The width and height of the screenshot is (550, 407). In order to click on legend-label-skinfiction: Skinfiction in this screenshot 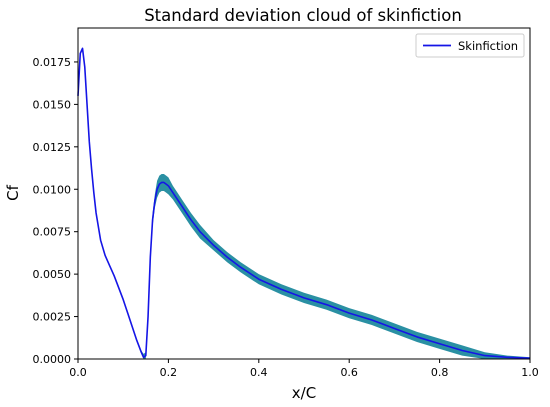, I will do `click(488, 46)`.